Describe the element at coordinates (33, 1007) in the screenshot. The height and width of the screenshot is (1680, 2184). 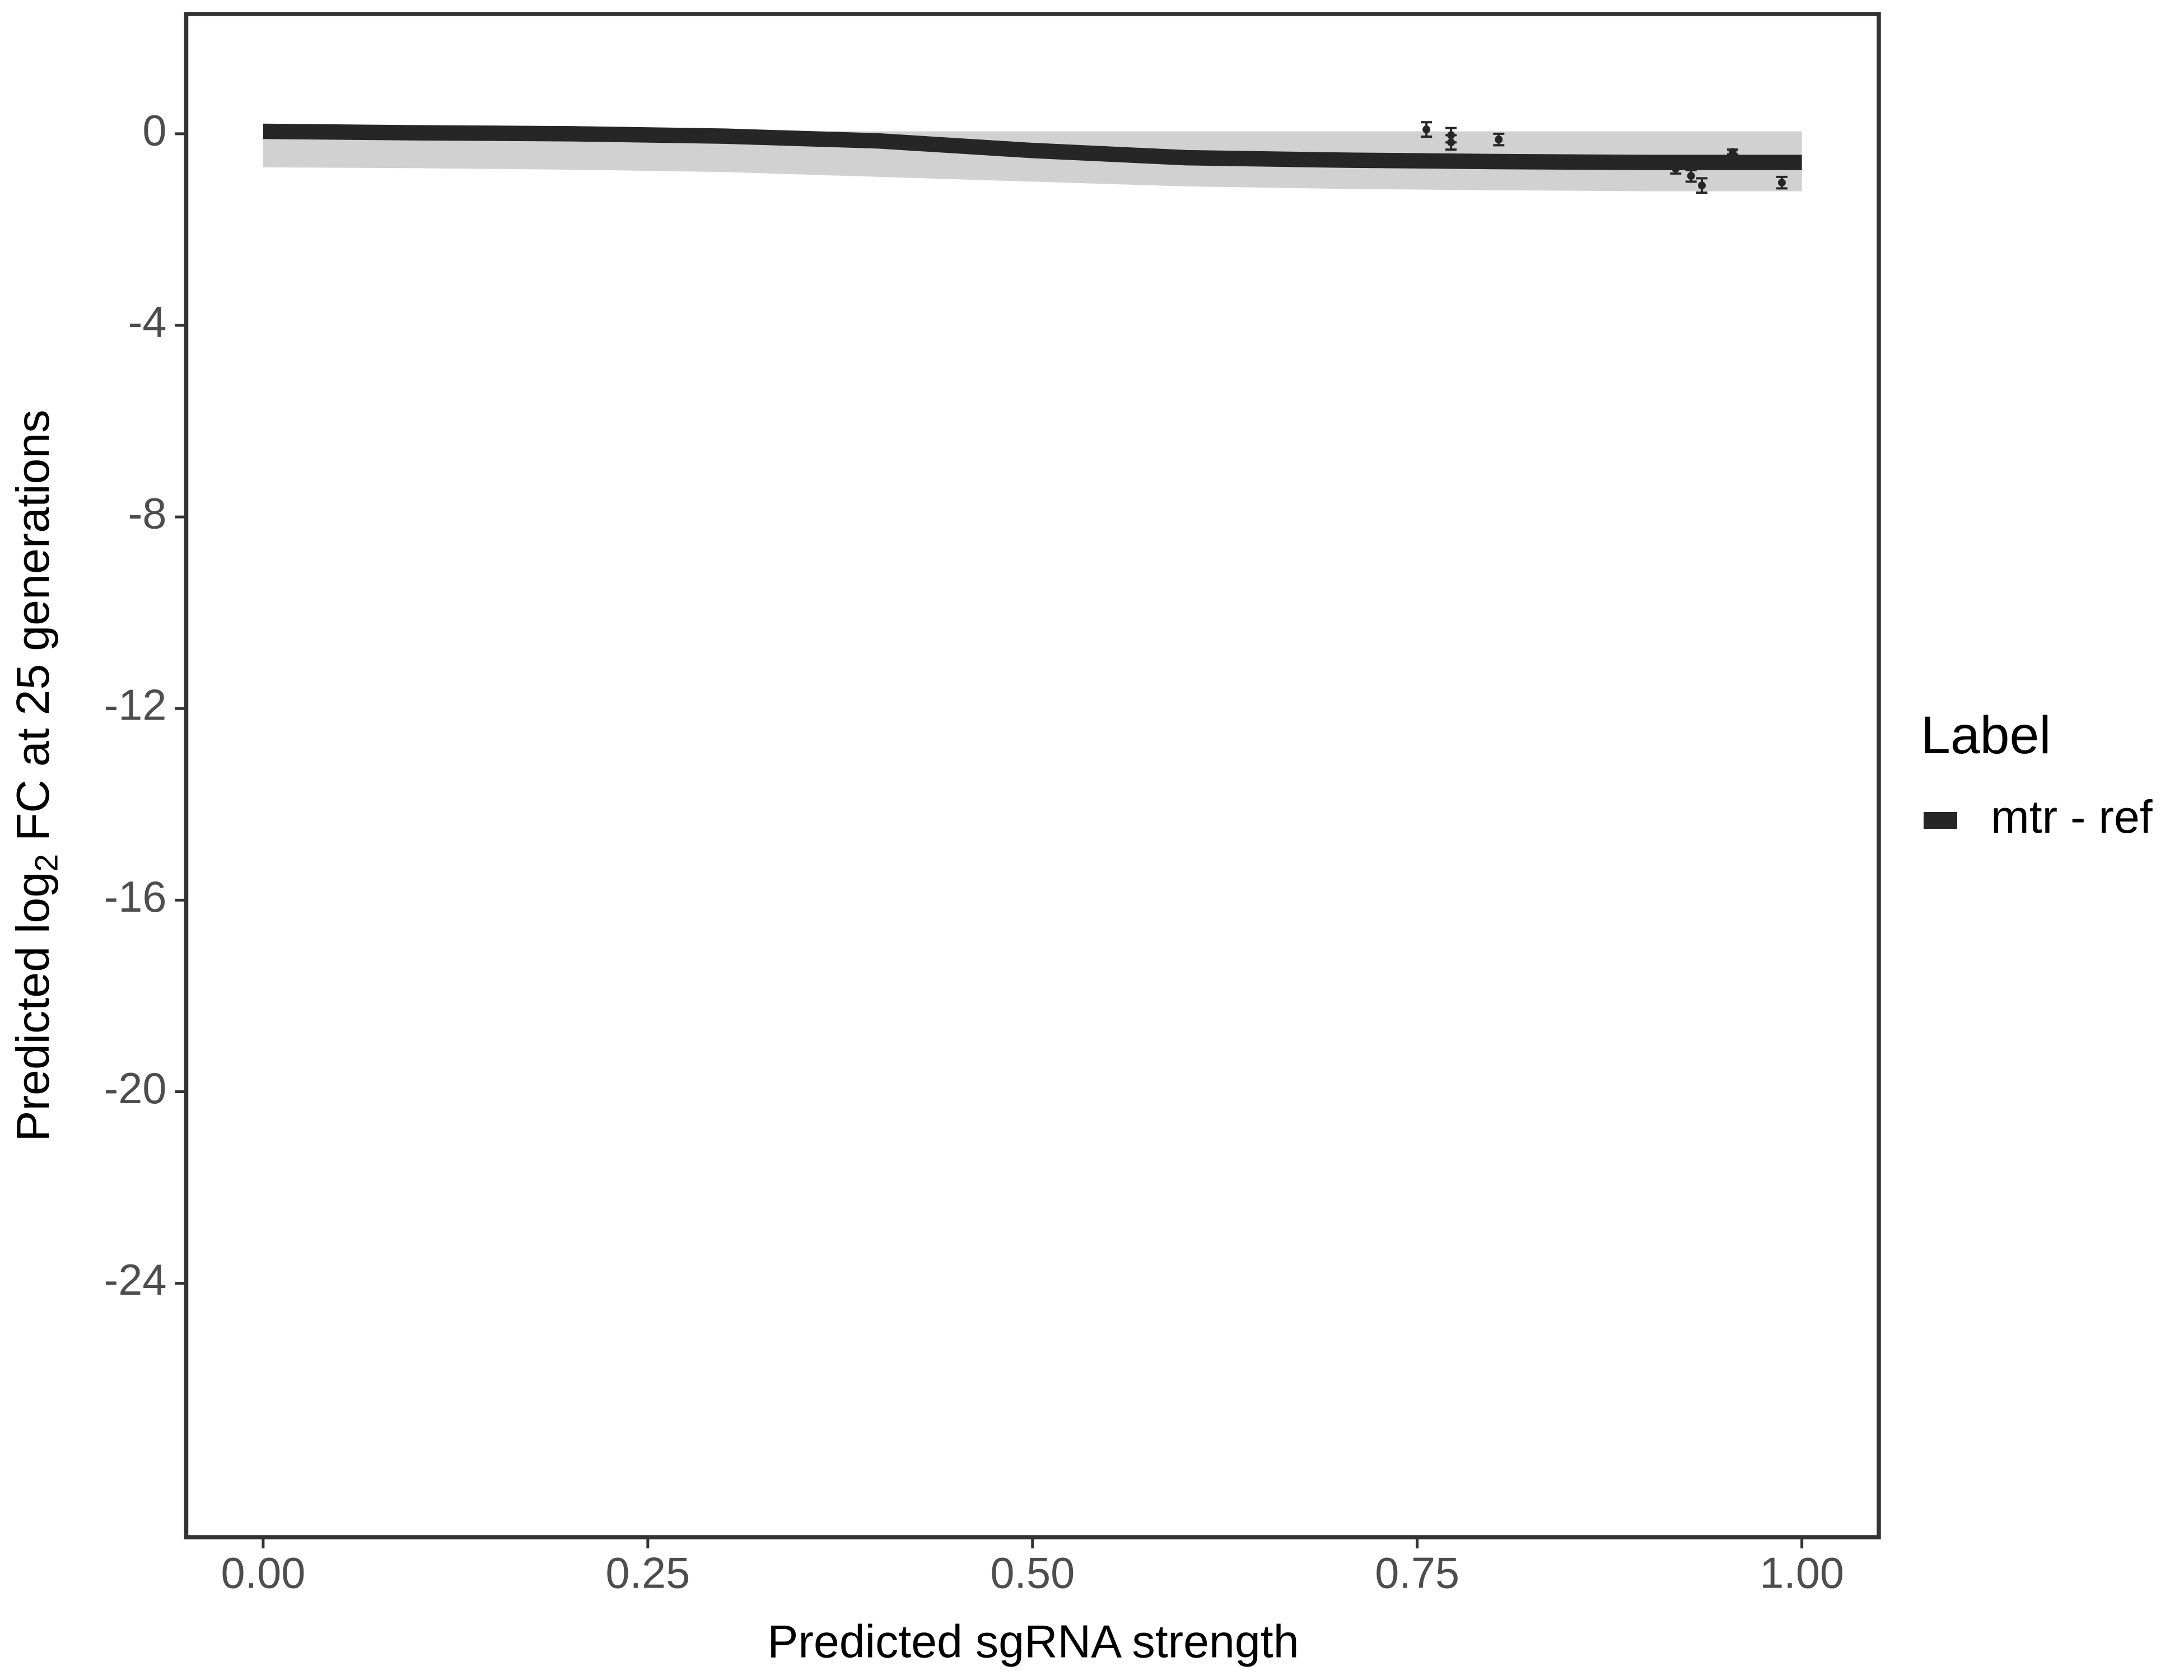
I see `y-label-prefix: Predicted log` at that location.